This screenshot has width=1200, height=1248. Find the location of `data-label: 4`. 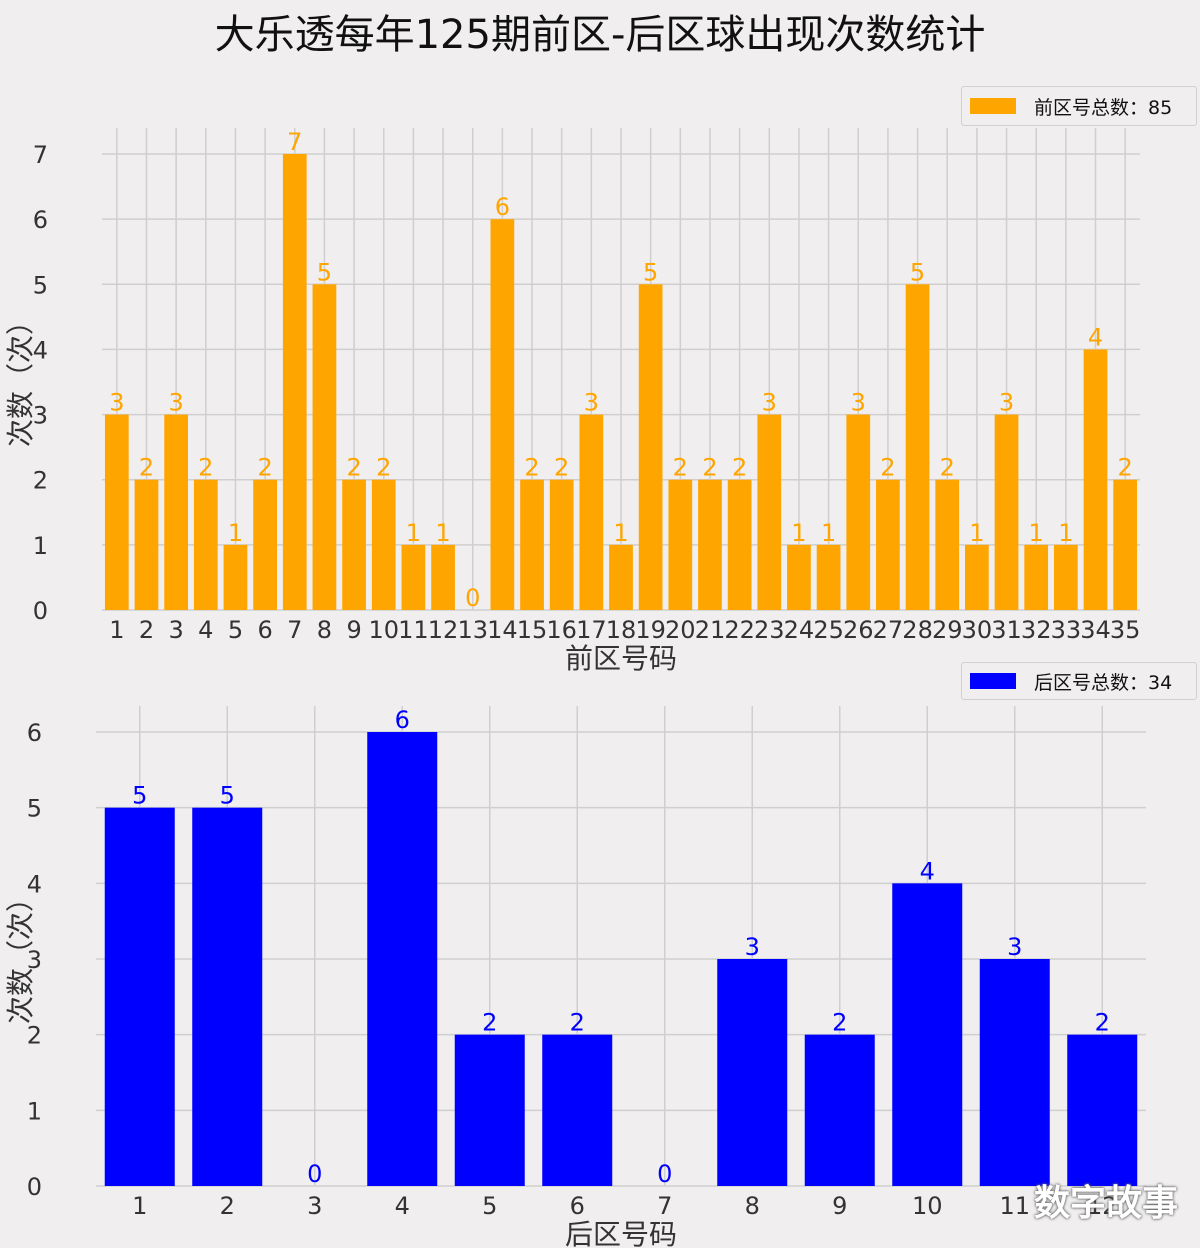

data-label: 4 is located at coordinates (927, 871).